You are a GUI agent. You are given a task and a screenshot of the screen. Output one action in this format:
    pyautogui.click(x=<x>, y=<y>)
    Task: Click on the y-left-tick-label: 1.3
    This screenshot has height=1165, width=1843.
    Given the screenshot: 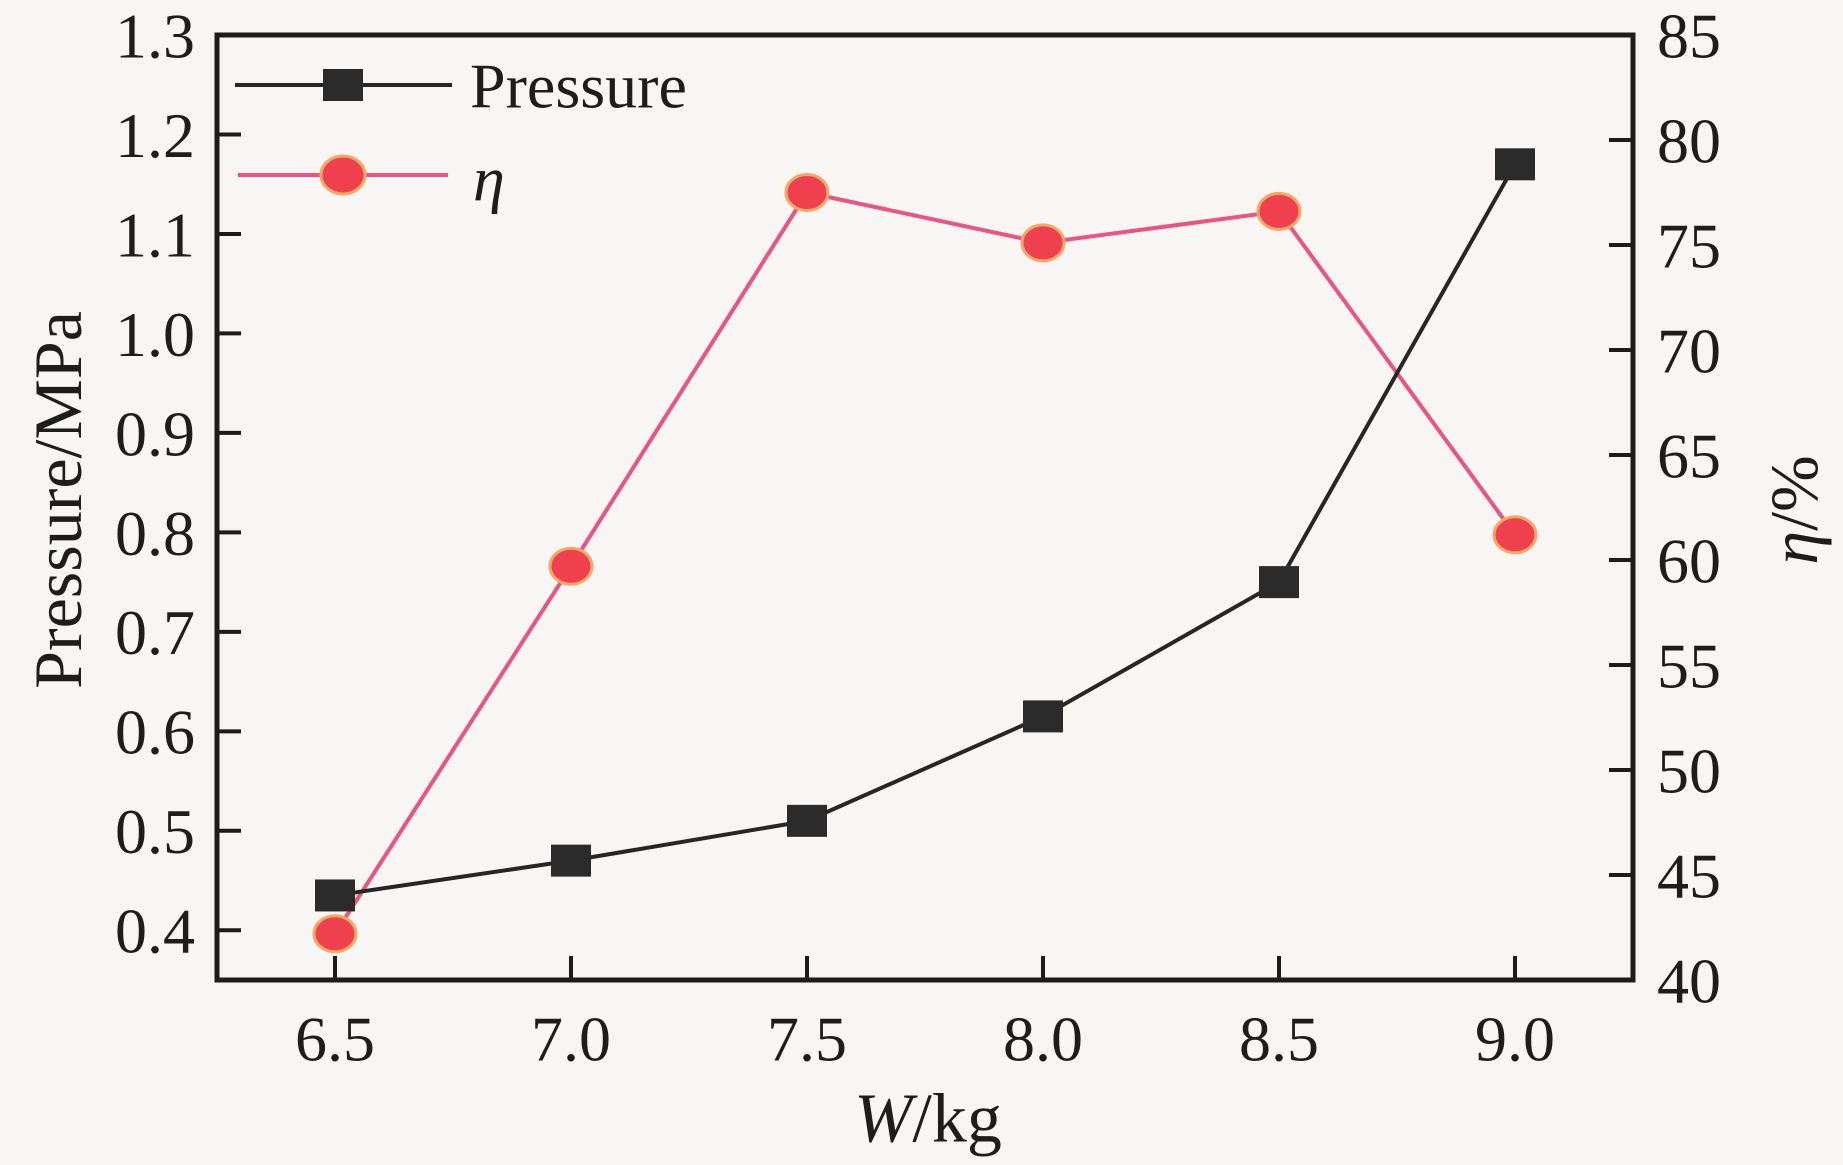 What is the action you would take?
    pyautogui.click(x=155, y=35)
    